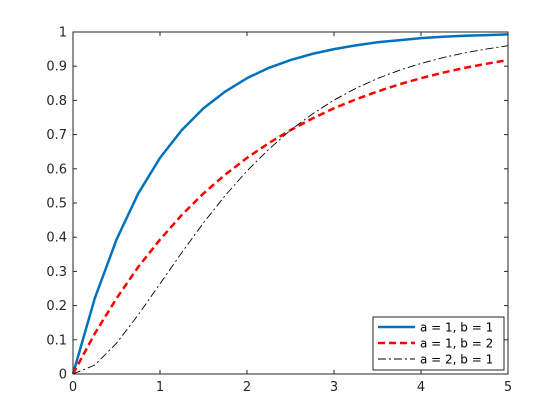 The image size is (560, 420). Describe the element at coordinates (421, 387) in the screenshot. I see `x-tick-label: 4` at that location.